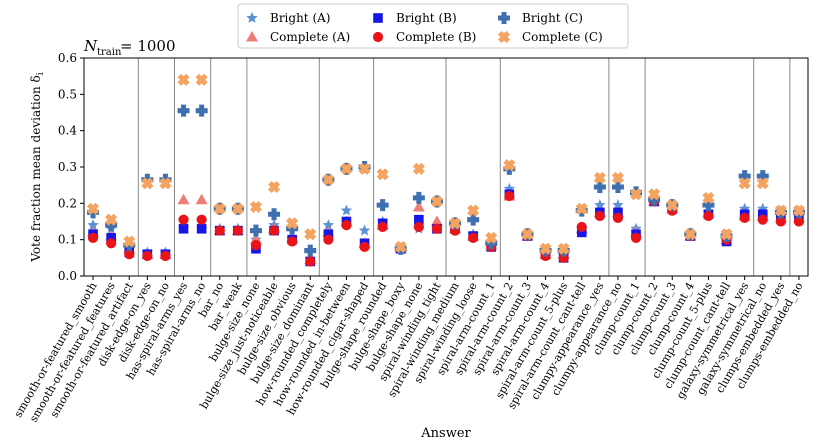  What do you see at coordinates (300, 18) in the screenshot?
I see `legend-label: Bright (A)` at bounding box center [300, 18].